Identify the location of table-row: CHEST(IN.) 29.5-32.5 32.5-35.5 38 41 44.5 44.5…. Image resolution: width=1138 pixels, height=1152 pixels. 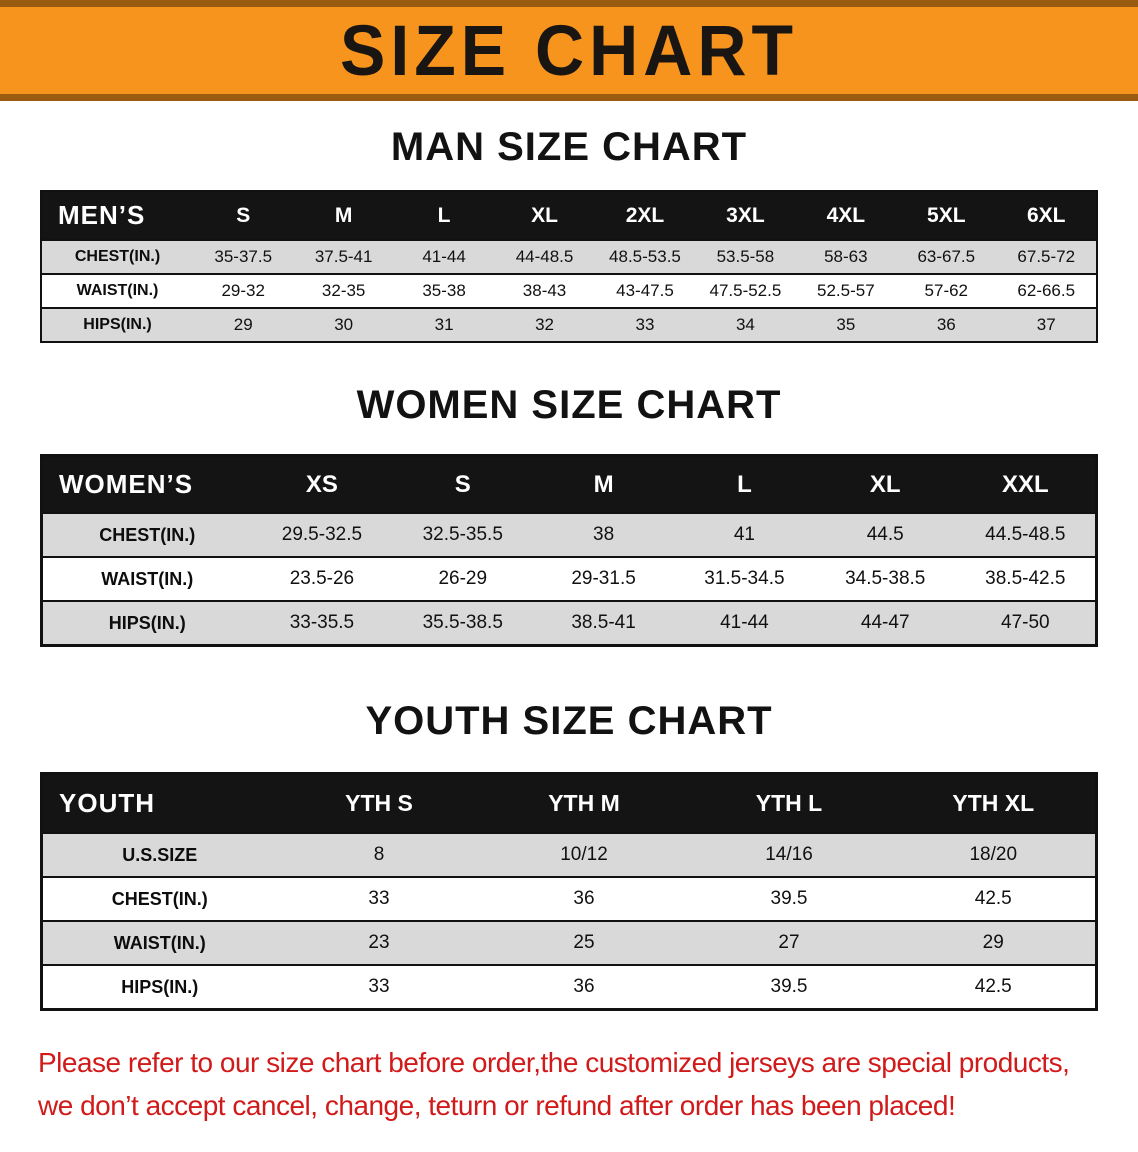
(569, 534).